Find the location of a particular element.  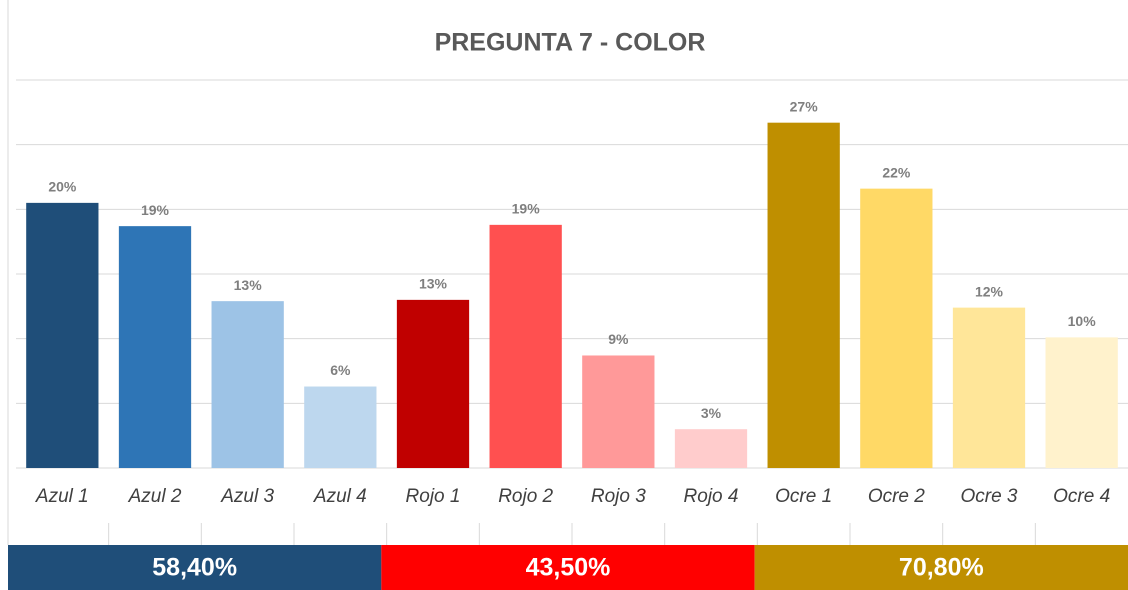

x-tick-label: Rojo 3 is located at coordinates (618, 496).